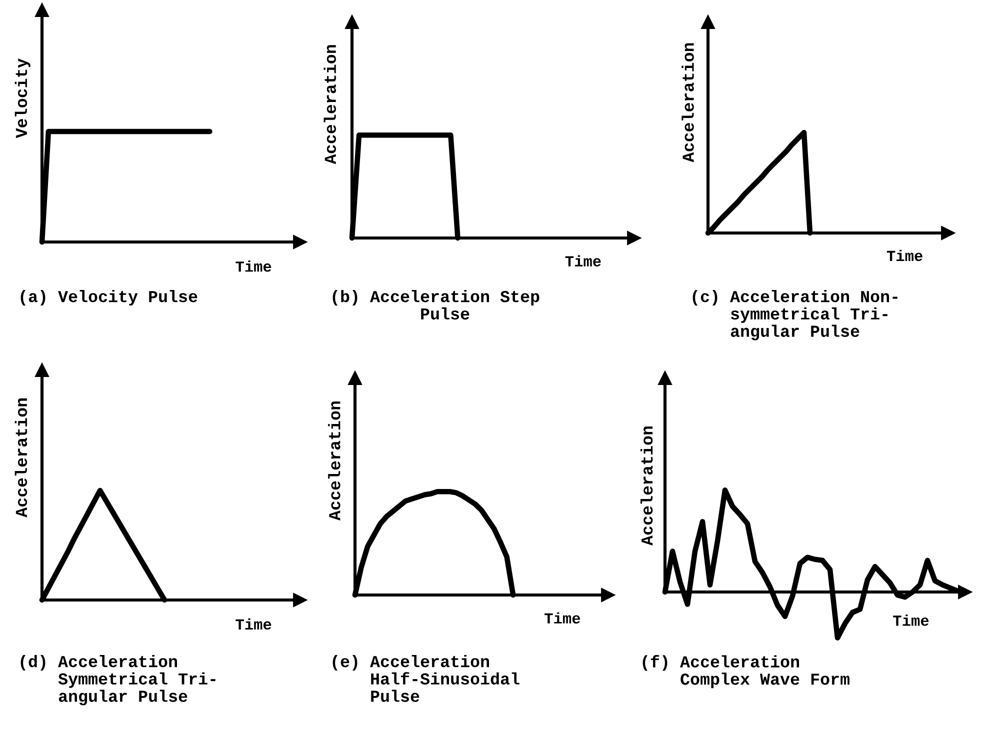  What do you see at coordinates (795, 315) in the screenshot?
I see `text: (c) Acceleration Non- symmetrical Tri- angular Pulse` at bounding box center [795, 315].